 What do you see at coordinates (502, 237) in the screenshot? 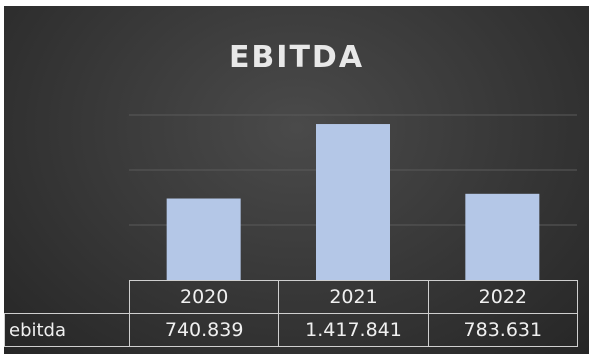
I see `bar-2022` at bounding box center [502, 237].